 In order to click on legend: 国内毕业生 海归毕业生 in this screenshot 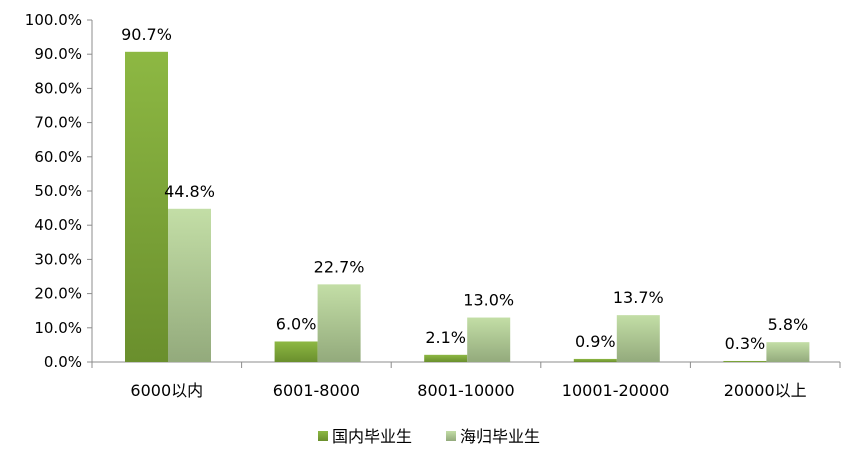, I will do `click(429, 436)`.